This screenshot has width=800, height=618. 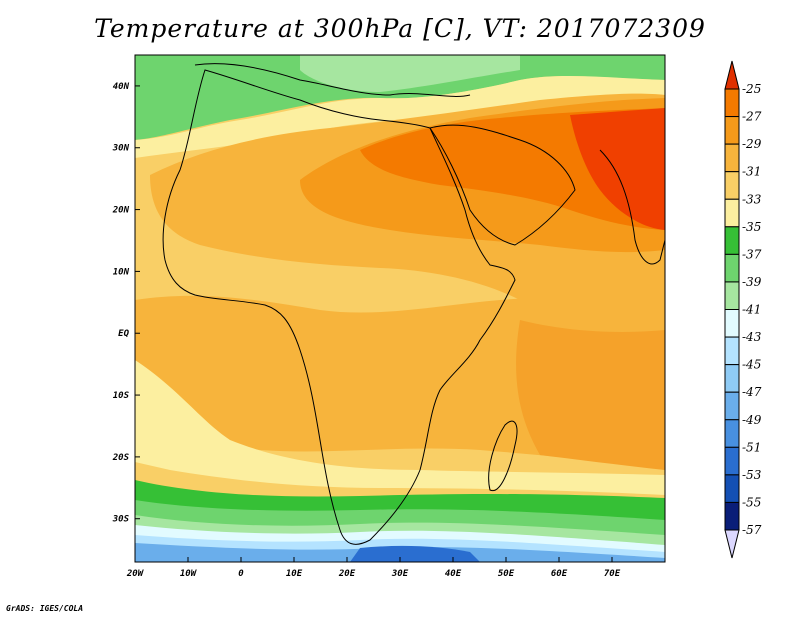 What do you see at coordinates (373, 568) in the screenshot?
I see `longitude-axis: 20W 10W 0 10E 20E 30E 40E 50E 60E 70E` at bounding box center [373, 568].